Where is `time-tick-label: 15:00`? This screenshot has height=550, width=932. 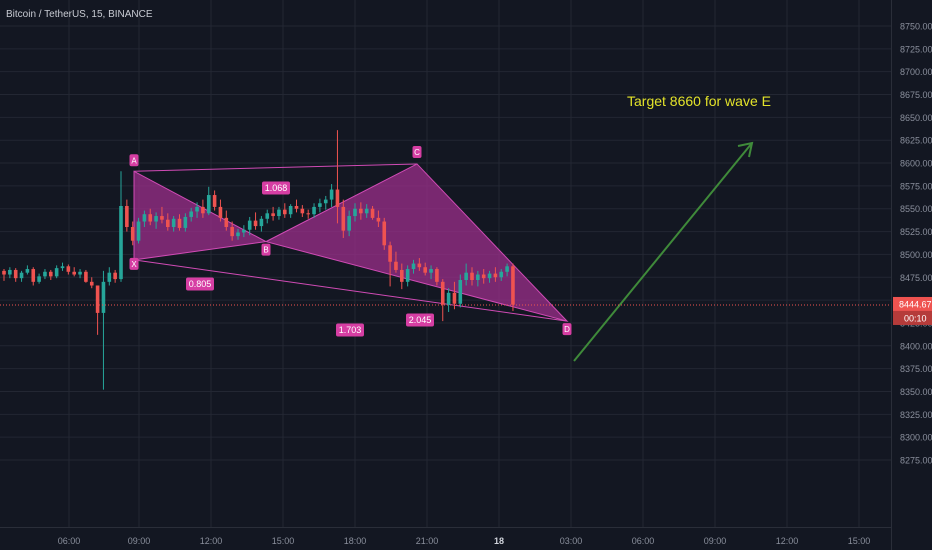
time-tick-label: 15:00 is located at coordinates (859, 541).